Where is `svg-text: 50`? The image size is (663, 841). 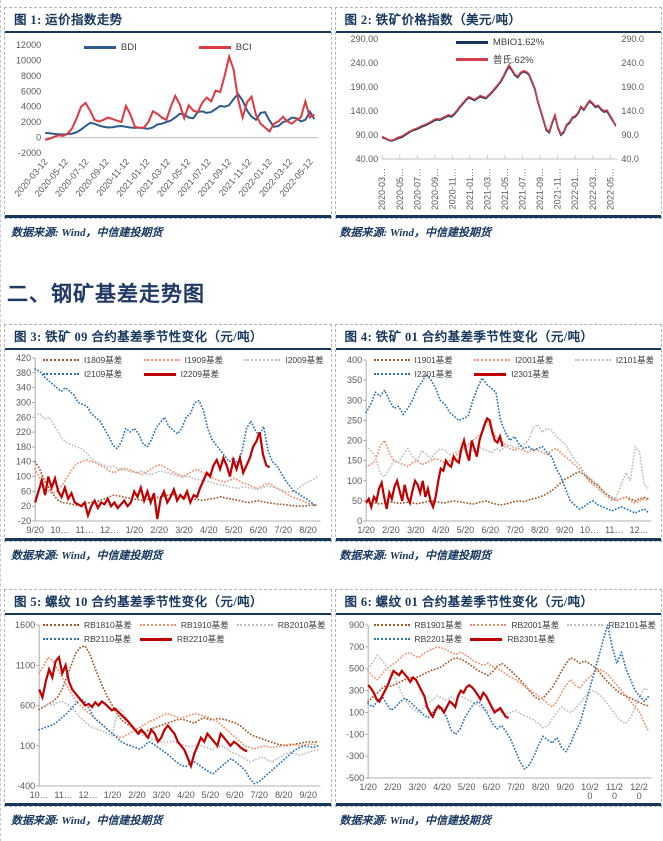 svg-text: 50 is located at coordinates (357, 501).